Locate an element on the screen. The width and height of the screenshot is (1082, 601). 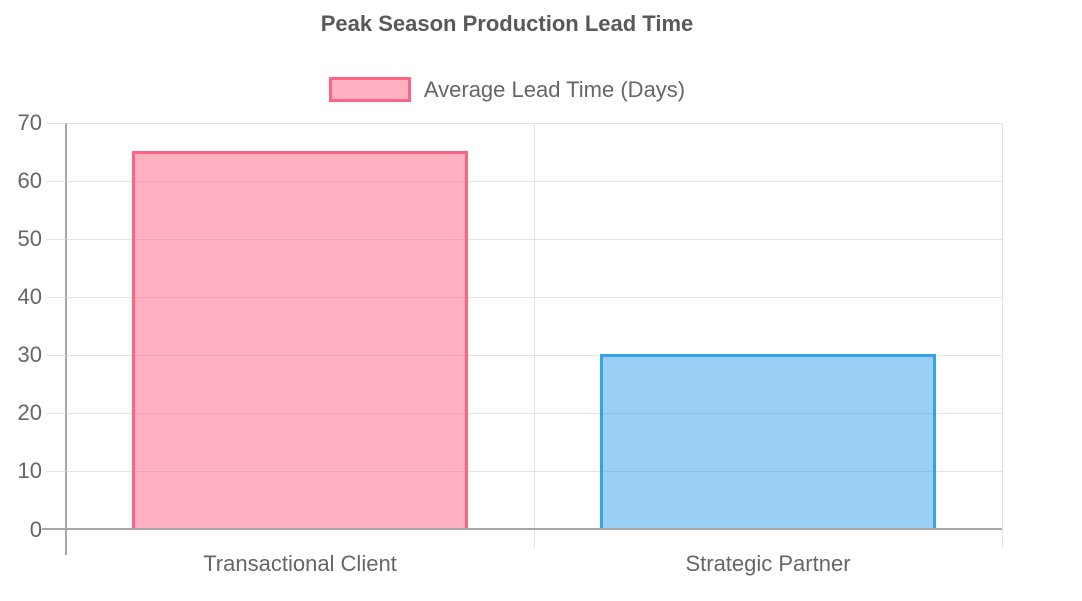
y-tick-label-10: 10 is located at coordinates (29, 471).